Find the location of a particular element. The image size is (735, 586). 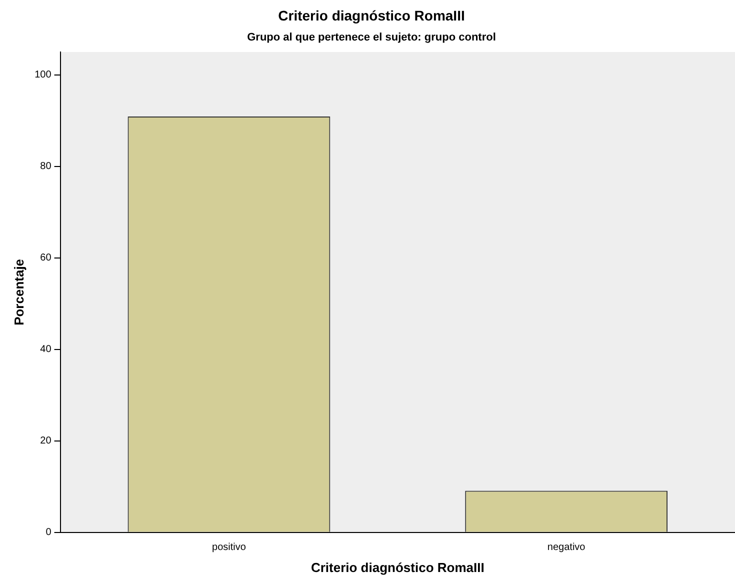

chart-subtitle: Grupo al que pertenece el sujeto: grupo control is located at coordinates (371, 37).